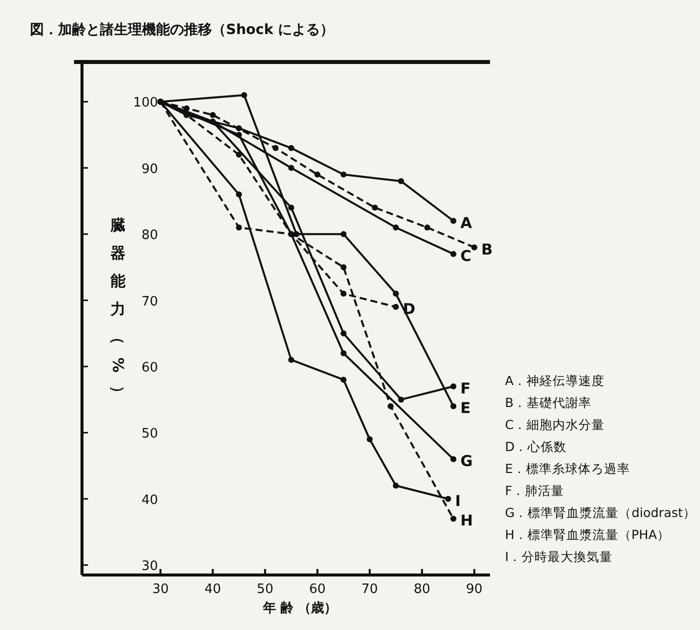 The height and width of the screenshot is (630, 700). What do you see at coordinates (534, 490) in the screenshot?
I see `text: F．肺活量` at bounding box center [534, 490].